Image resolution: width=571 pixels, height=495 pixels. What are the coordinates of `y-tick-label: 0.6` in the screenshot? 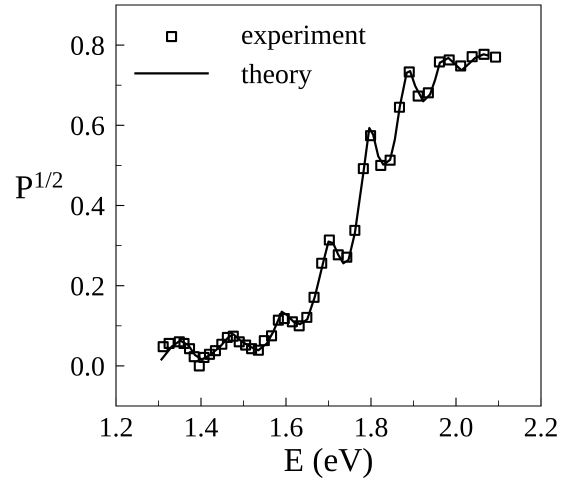 It's located at (87, 126).